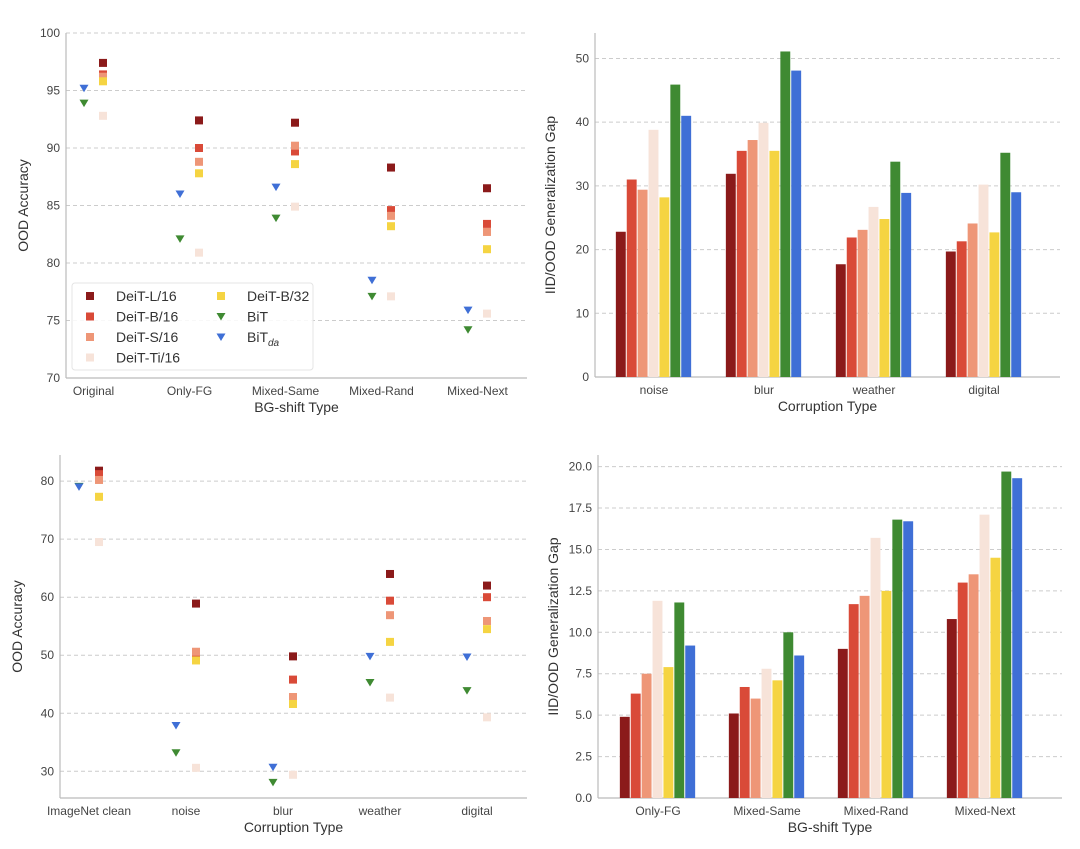 The width and height of the screenshot is (1080, 849). I want to click on legend-item: DeiT-B/16, so click(132, 317).